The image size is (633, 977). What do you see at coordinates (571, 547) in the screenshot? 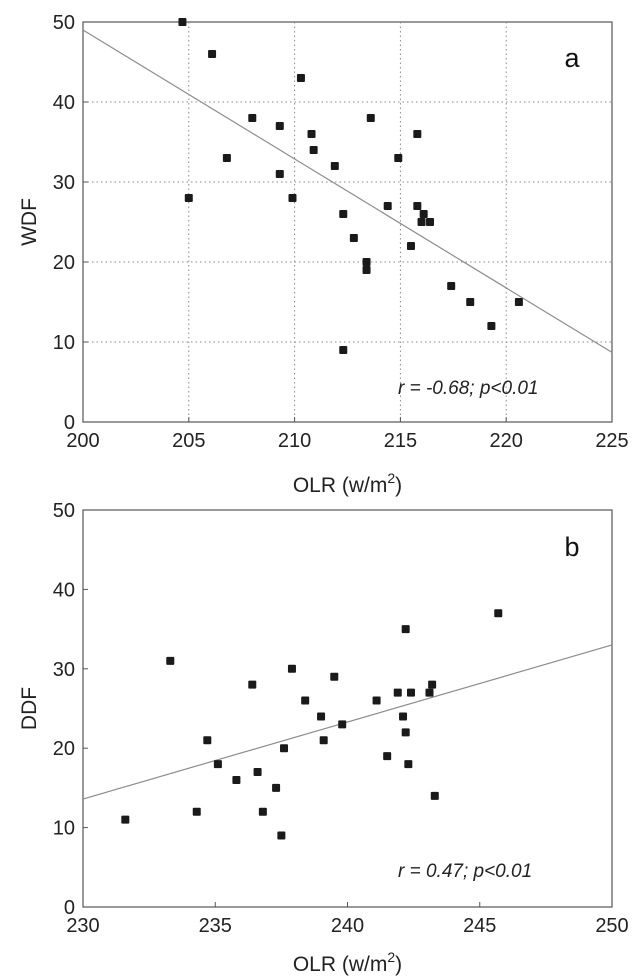
I see `panel-letter: b` at bounding box center [571, 547].